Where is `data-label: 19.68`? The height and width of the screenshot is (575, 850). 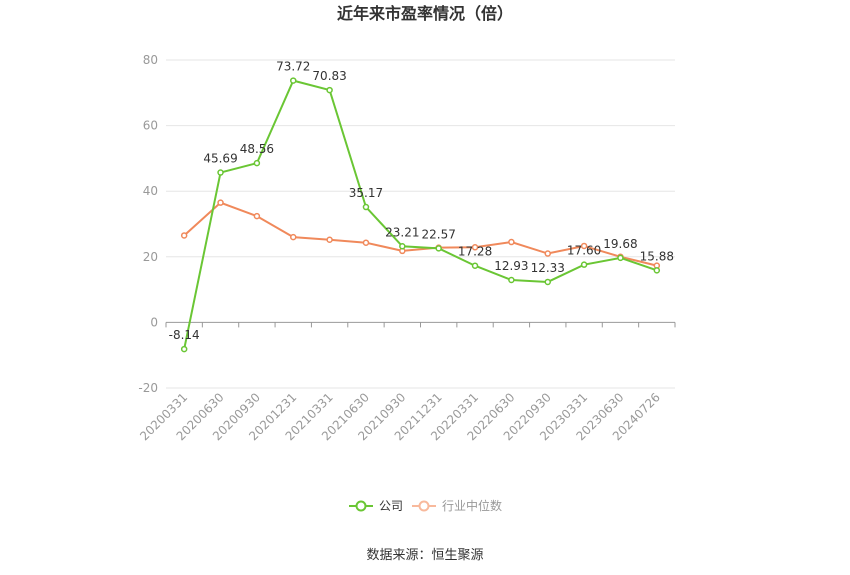
data-label: 19.68 is located at coordinates (620, 244).